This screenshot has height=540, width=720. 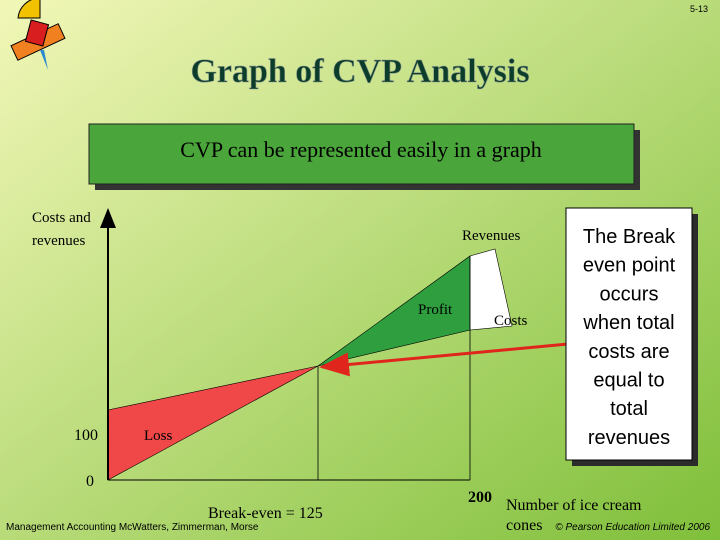 What do you see at coordinates (359, 71) in the screenshot?
I see `title: Graph of CVP Analysis` at bounding box center [359, 71].